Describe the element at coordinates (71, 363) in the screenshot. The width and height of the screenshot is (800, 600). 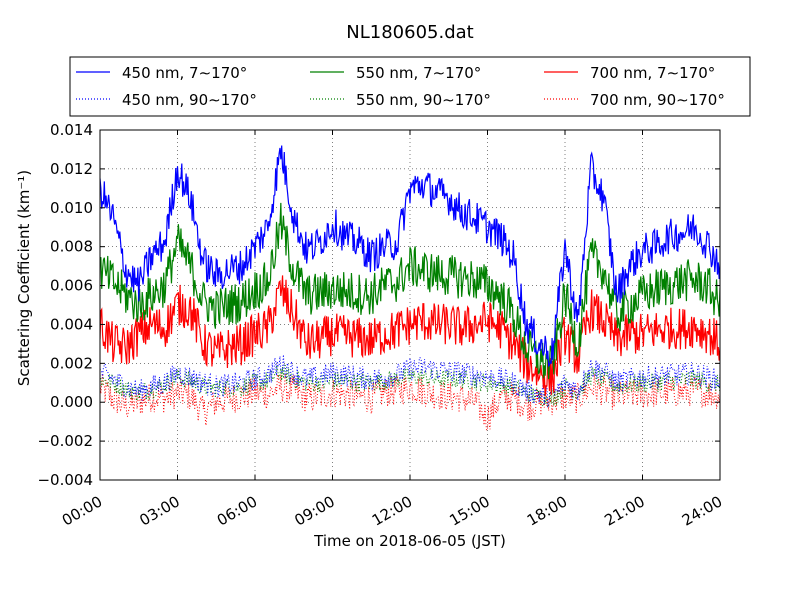
I see `y-tick-label: 0.002` at that location.